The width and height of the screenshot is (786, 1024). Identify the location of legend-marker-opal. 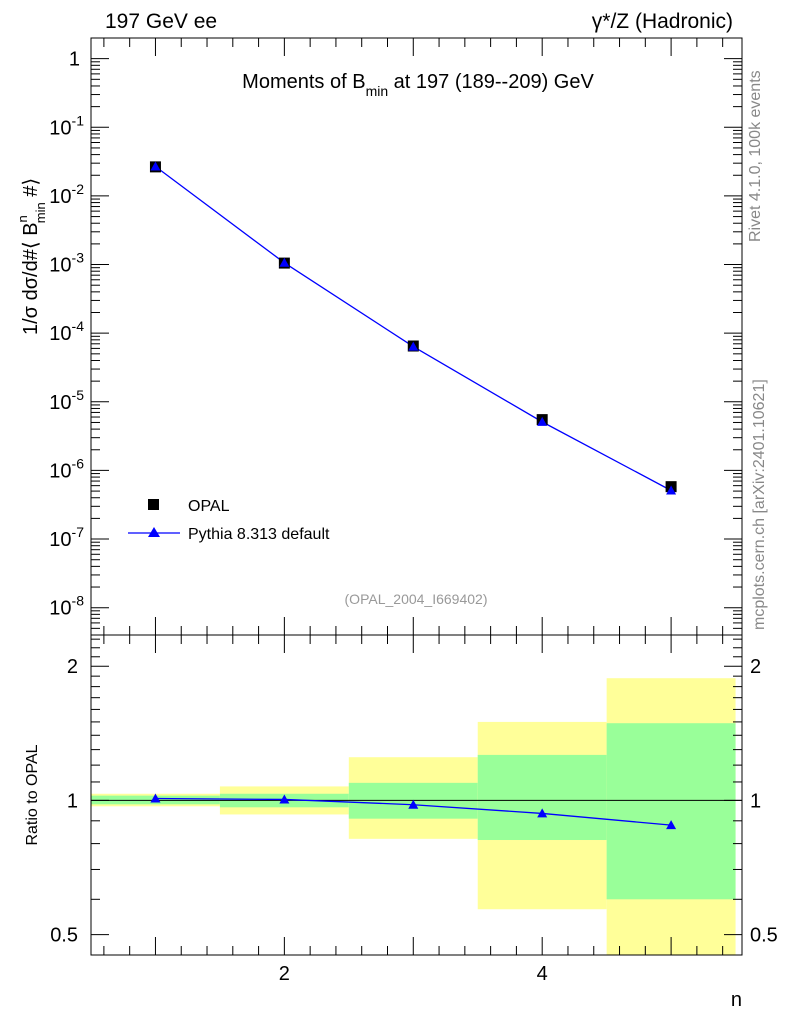
(153, 504).